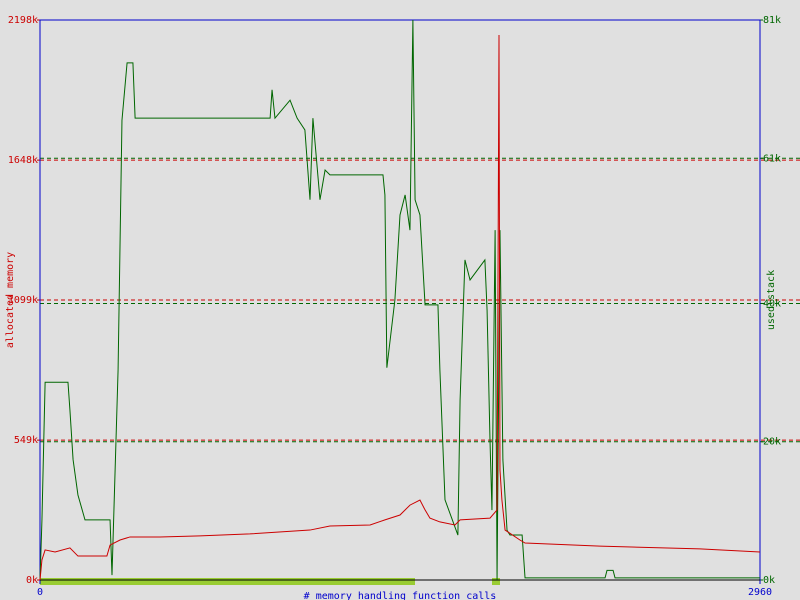 Image resolution: width=800 pixels, height=600 pixels. I want to click on y-tick-label: 1099k, so click(23, 300).